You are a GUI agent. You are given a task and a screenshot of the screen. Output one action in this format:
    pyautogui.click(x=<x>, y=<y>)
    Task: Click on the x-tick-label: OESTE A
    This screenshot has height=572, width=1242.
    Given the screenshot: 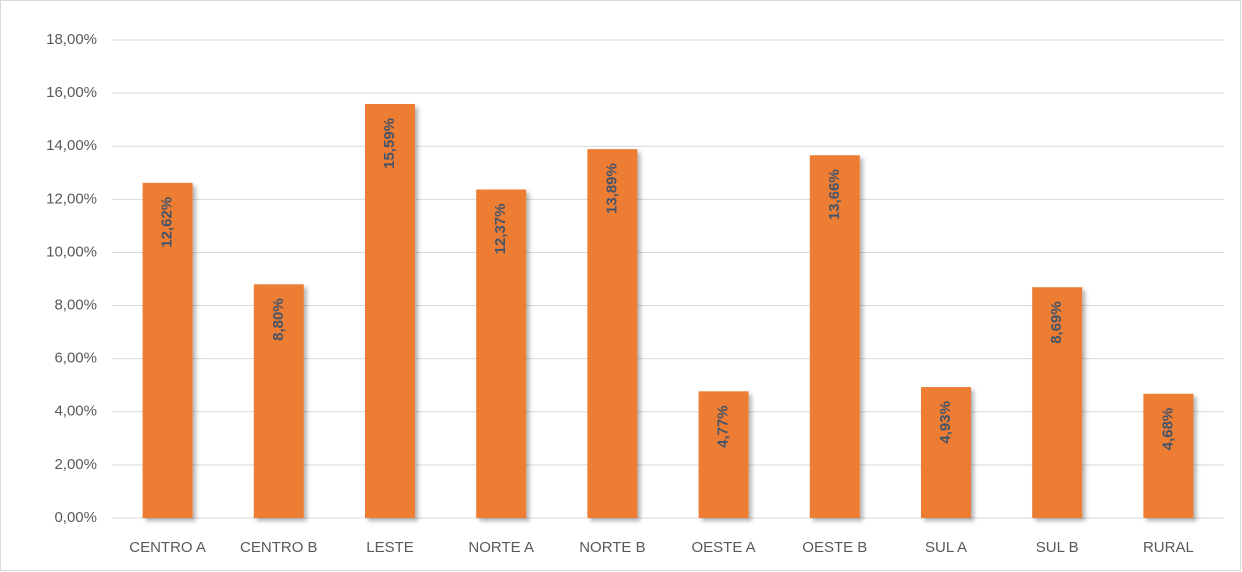 What is the action you would take?
    pyautogui.click(x=723, y=547)
    